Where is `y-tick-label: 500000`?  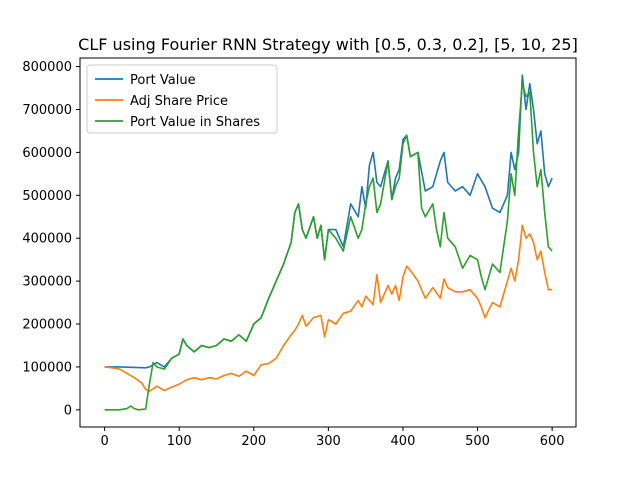 y-tick-label: 500000 is located at coordinates (47, 196).